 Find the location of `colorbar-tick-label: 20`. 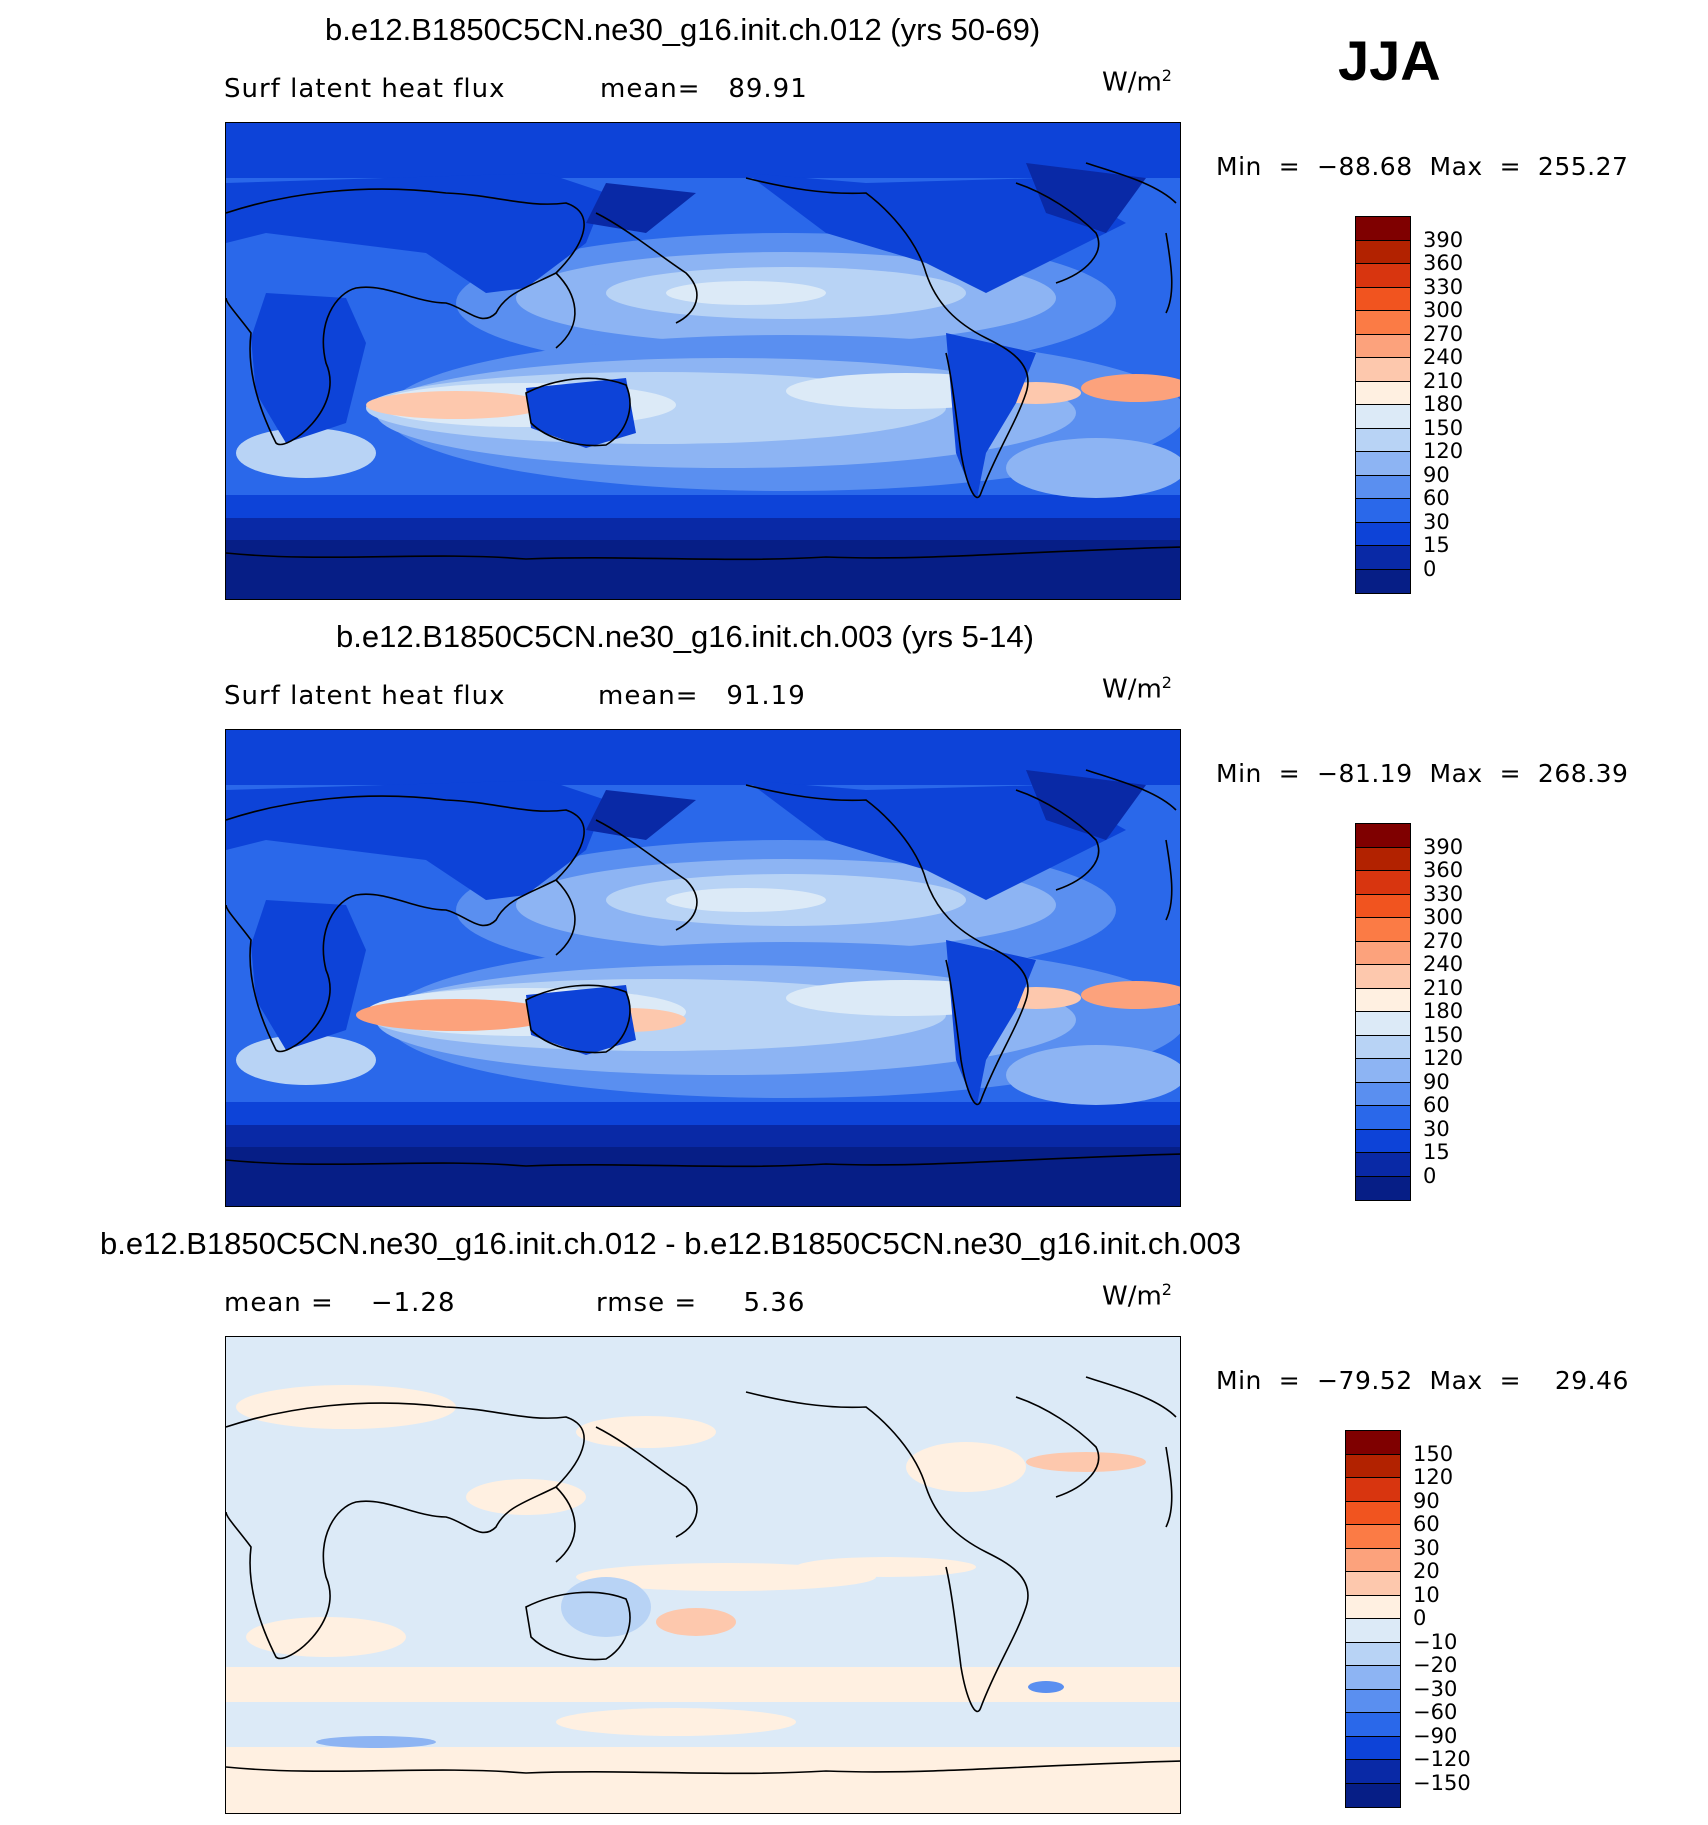

colorbar-tick-label: 20 is located at coordinates (1426, 1571).